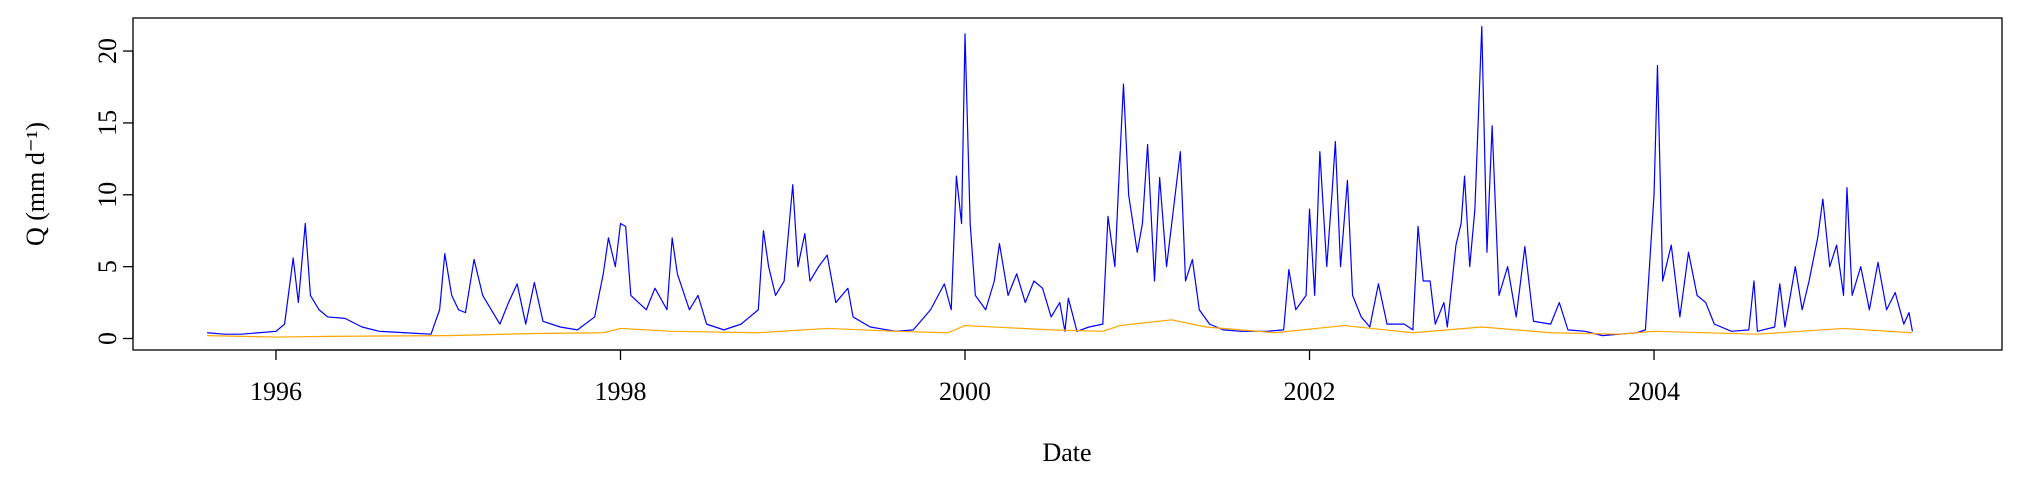  What do you see at coordinates (107, 51) in the screenshot?
I see `y-tick-label: 20` at bounding box center [107, 51].